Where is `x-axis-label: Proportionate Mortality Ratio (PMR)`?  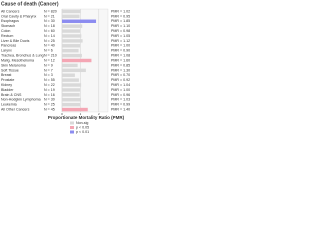 x-axis-label: Proportionate Mortality Ratio (PMR) is located at coordinates (86, 117).